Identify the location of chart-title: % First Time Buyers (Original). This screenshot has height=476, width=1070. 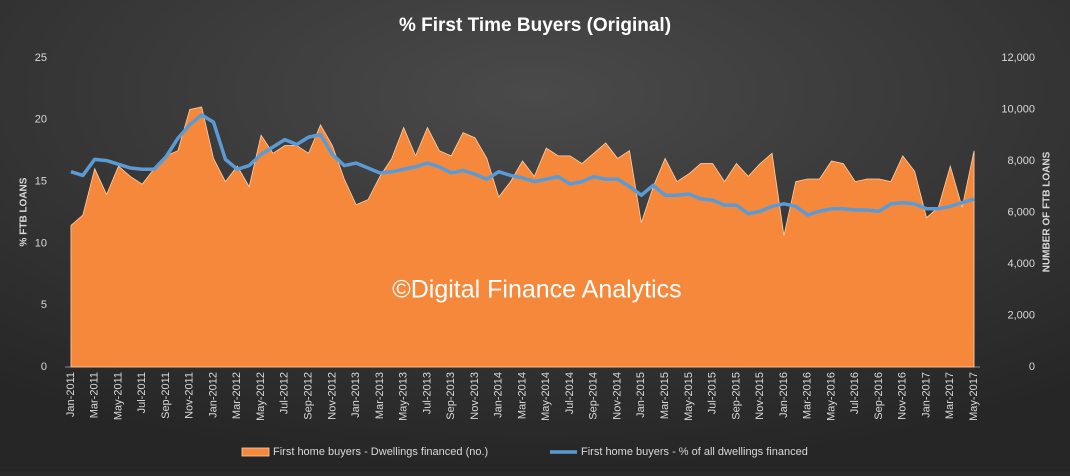
(535, 25).